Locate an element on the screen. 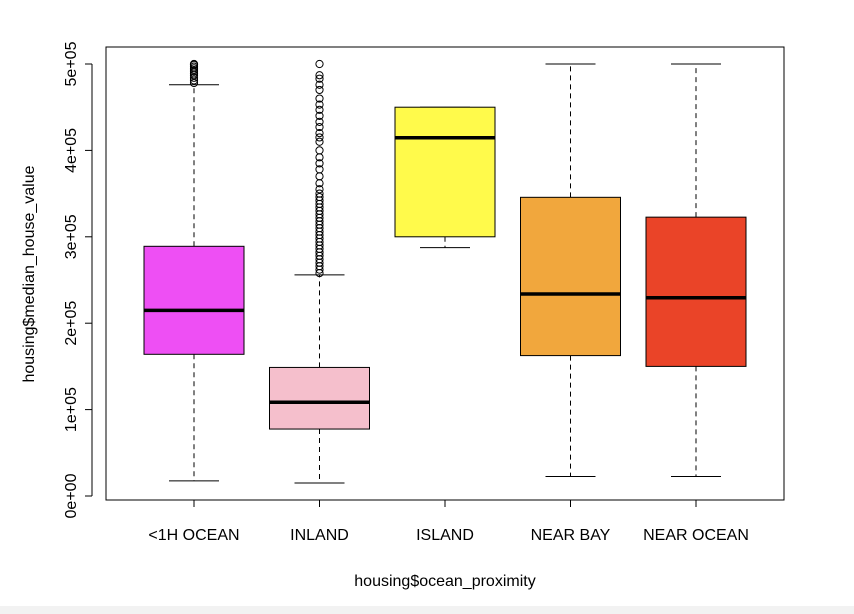 The width and height of the screenshot is (854, 614). bottom-strip is located at coordinates (427, 610).